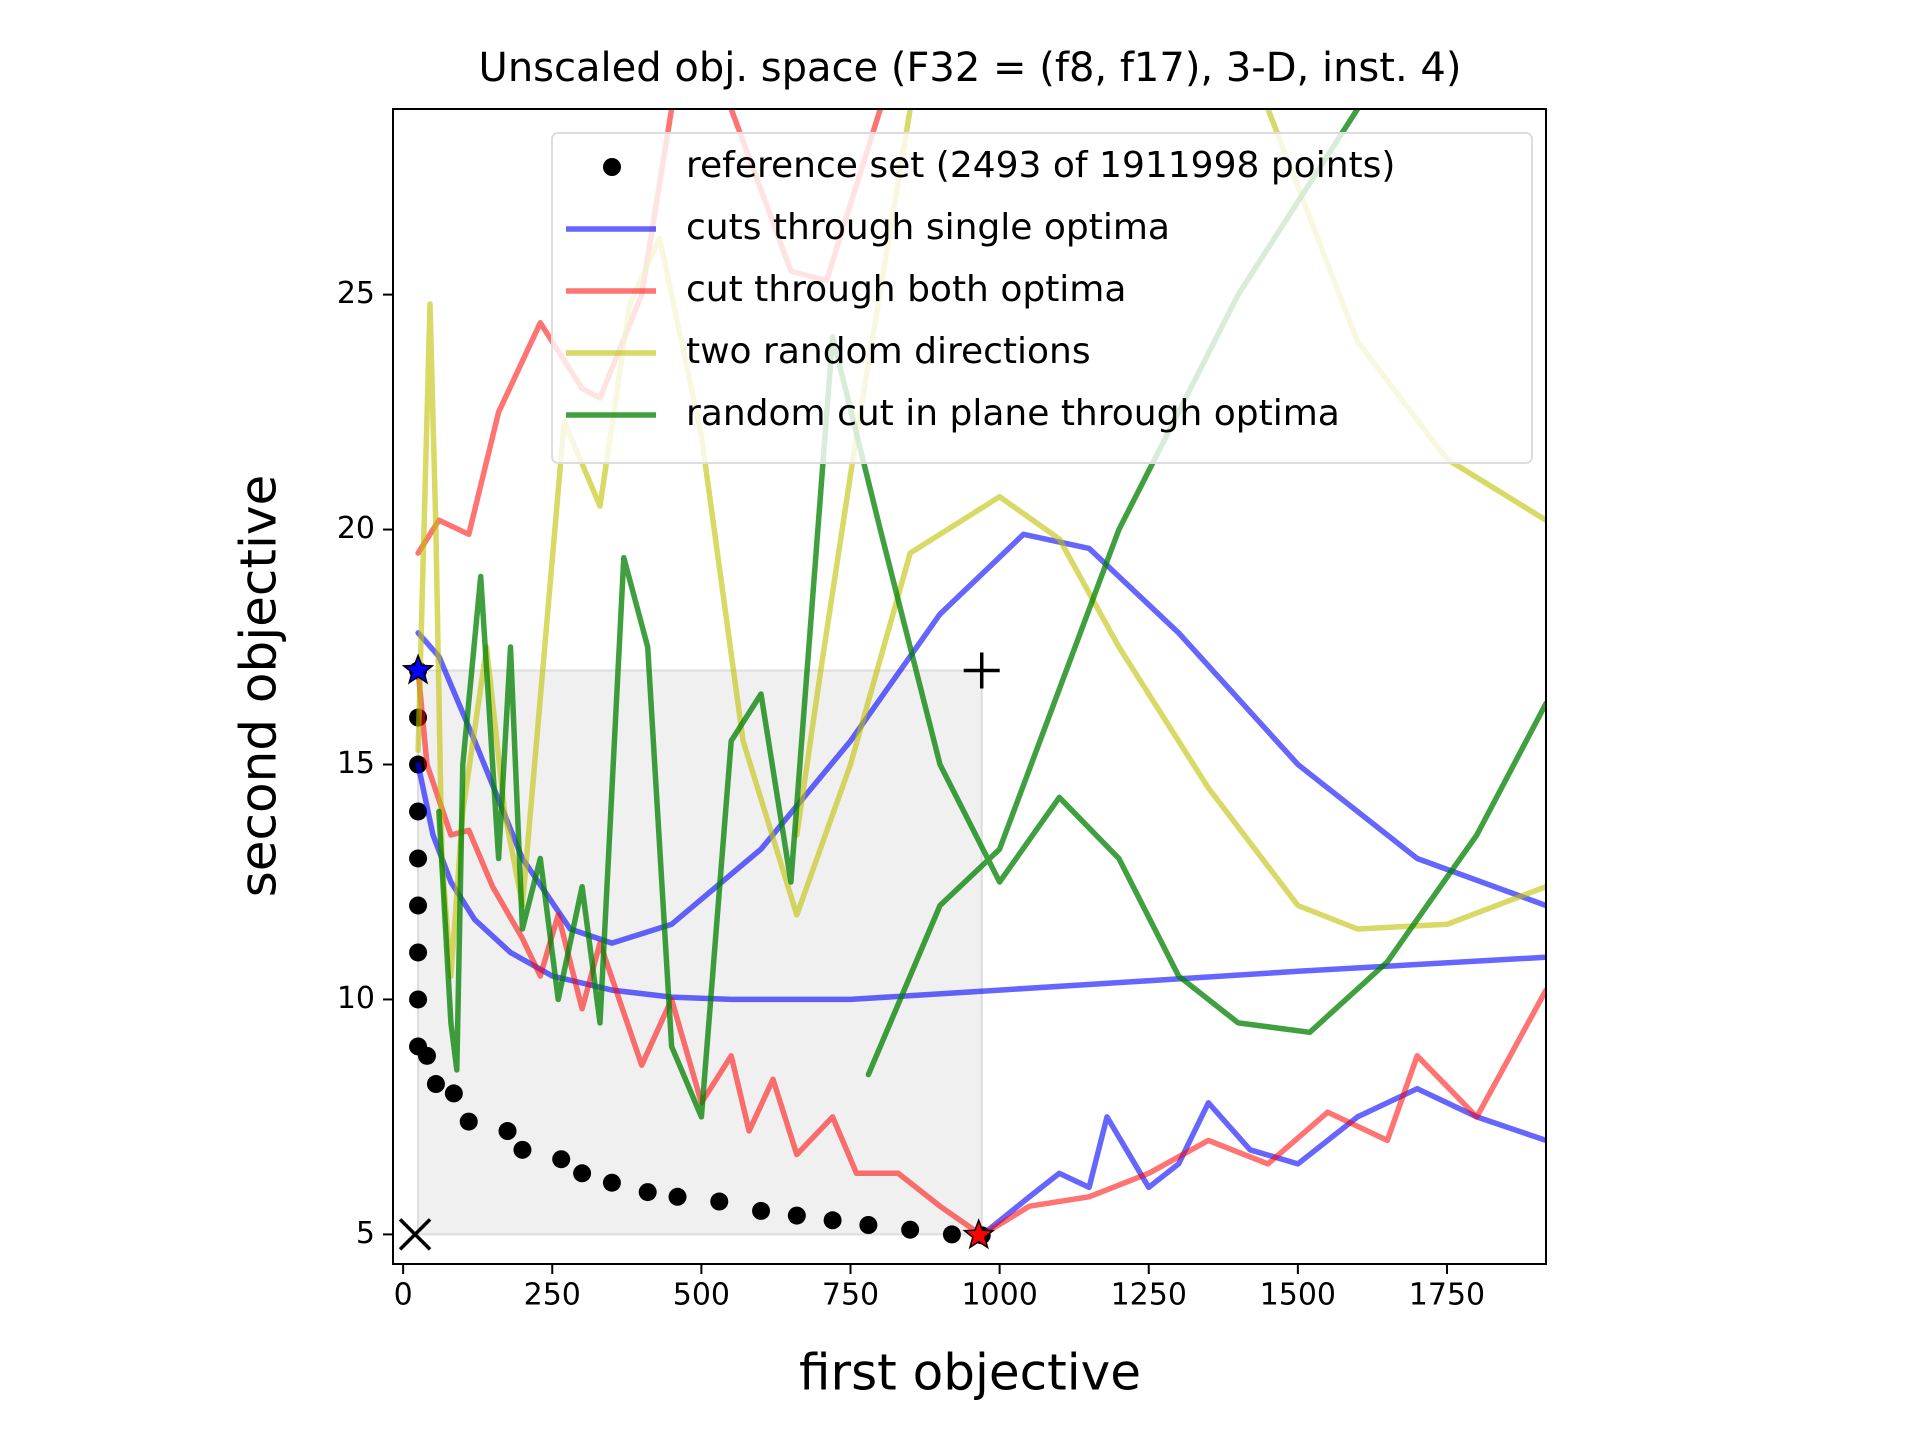 The height and width of the screenshot is (1444, 1920). Describe the element at coordinates (928, 227) in the screenshot. I see `legend-label: cuts through single optima` at that location.